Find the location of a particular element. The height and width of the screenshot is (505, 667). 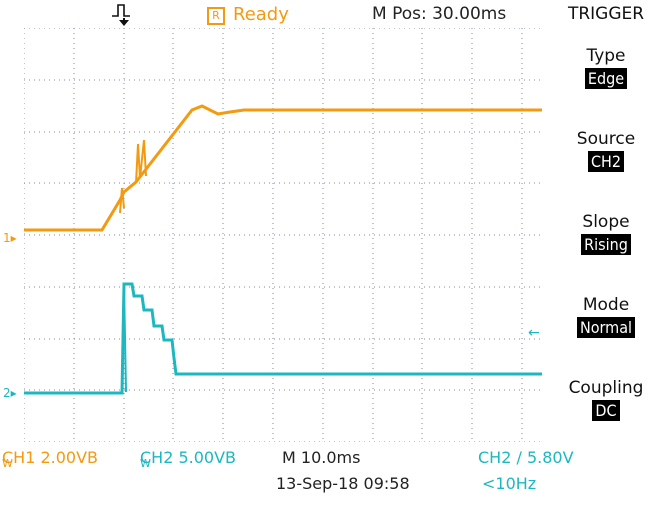

timebase-readout: M 10.0ms is located at coordinates (321, 457).